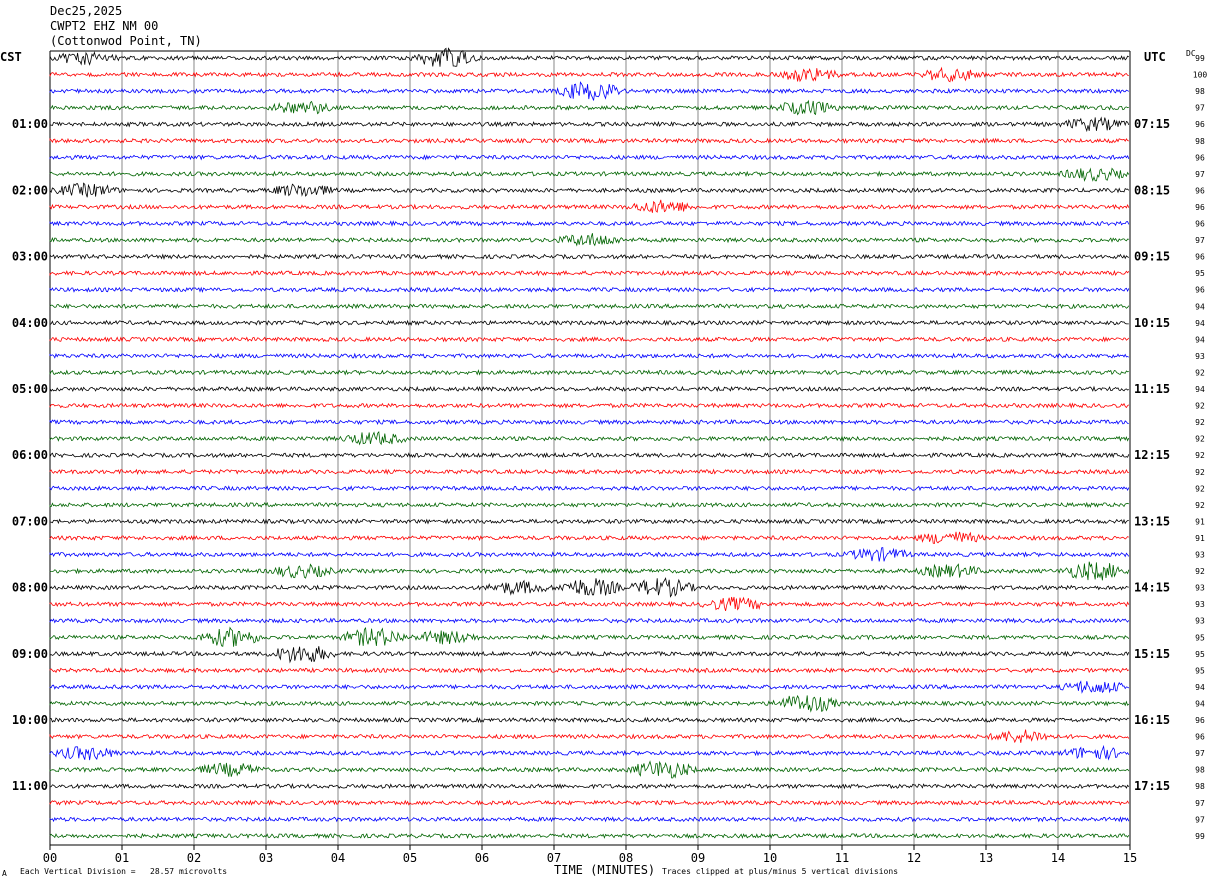  Describe the element at coordinates (1152, 521) in the screenshot. I see `utc-hour-label: 13:15` at that location.